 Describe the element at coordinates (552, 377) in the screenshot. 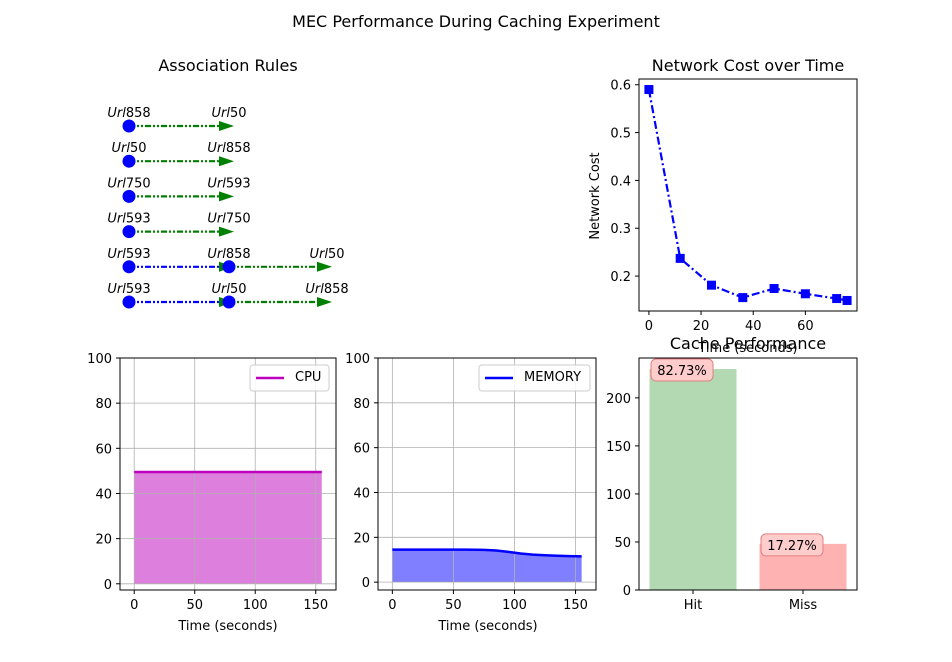

I see `memory-legend-label: MEMORY` at that location.